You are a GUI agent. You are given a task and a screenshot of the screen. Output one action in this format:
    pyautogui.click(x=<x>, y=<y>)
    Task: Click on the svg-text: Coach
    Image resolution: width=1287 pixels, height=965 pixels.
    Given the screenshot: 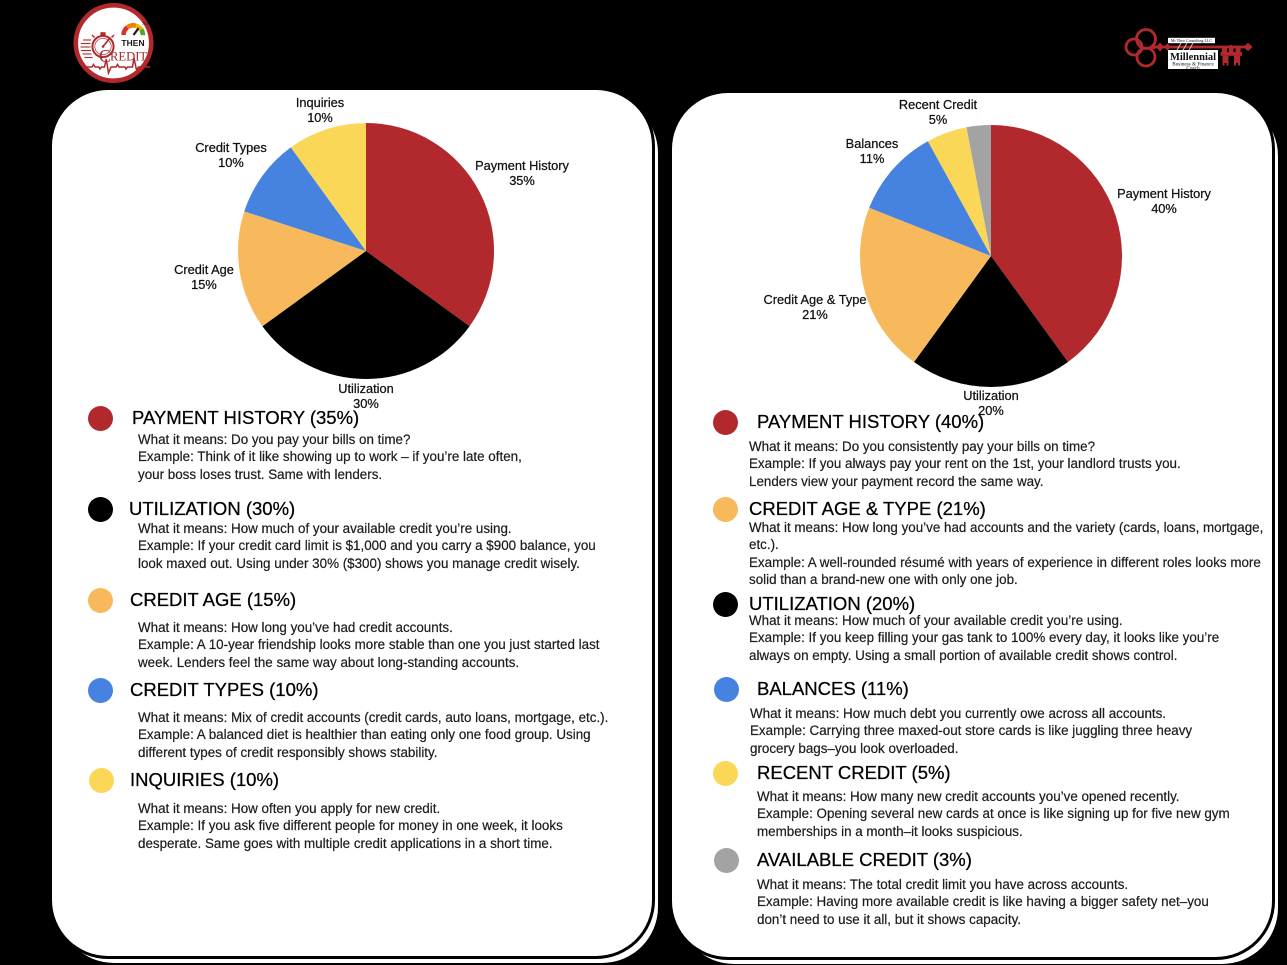 What is the action you would take?
    pyautogui.click(x=1193, y=69)
    